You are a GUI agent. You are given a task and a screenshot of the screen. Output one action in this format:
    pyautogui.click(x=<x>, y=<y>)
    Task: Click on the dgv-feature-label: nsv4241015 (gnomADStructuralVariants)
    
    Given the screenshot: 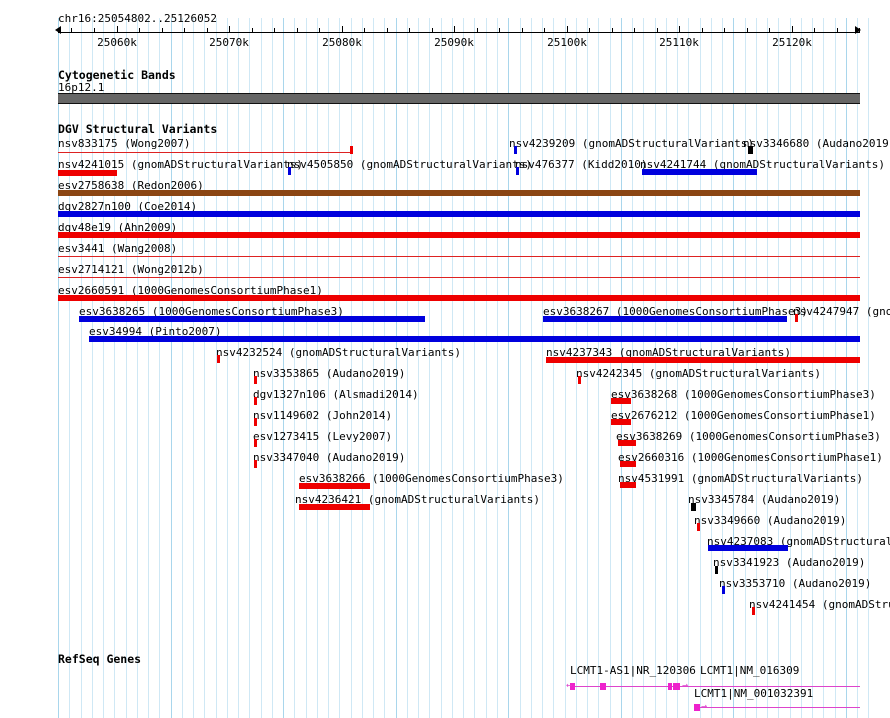 What is the action you would take?
    pyautogui.click(x=181, y=164)
    